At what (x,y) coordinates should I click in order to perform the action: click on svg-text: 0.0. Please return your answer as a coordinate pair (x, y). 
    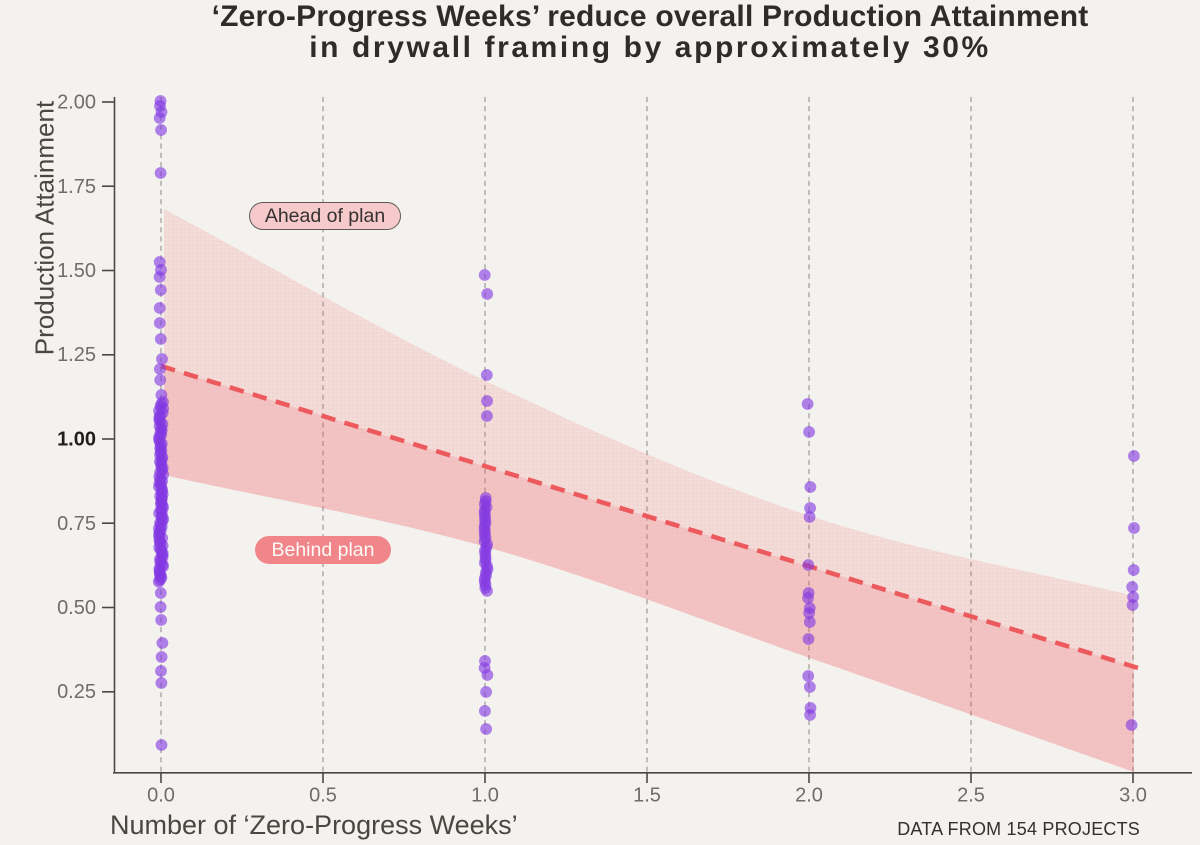
    Looking at the image, I should click on (161, 796).